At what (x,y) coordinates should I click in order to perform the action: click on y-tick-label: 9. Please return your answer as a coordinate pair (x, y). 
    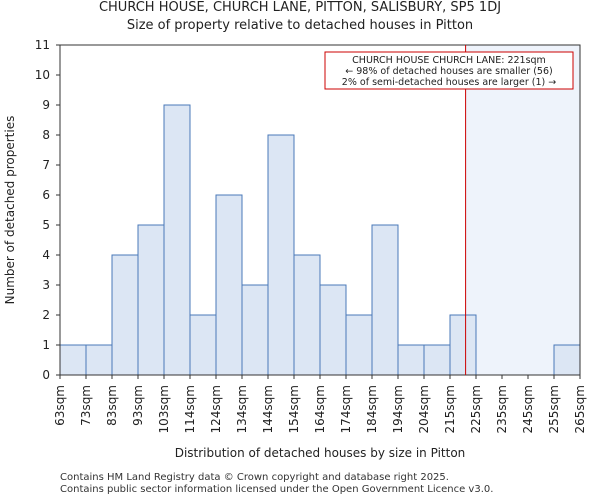
    Looking at the image, I should click on (46, 105).